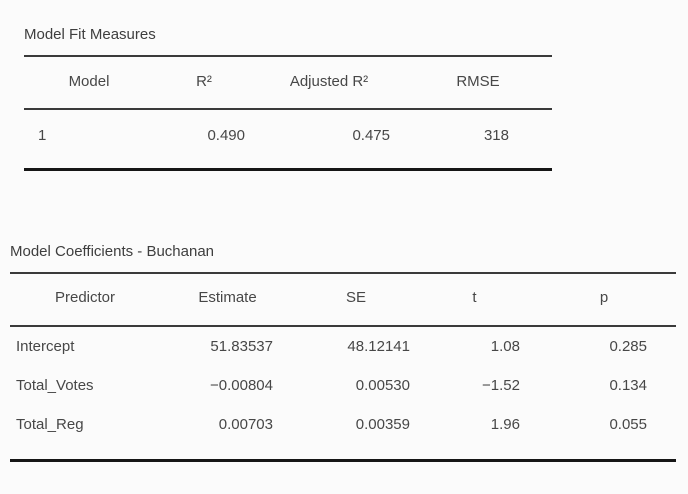 The image size is (688, 494). Describe the element at coordinates (343, 385) in the screenshot. I see `coefficients-row-total-votes: Total_Votes −0.00804 0.00530 −1.52 0.134` at that location.